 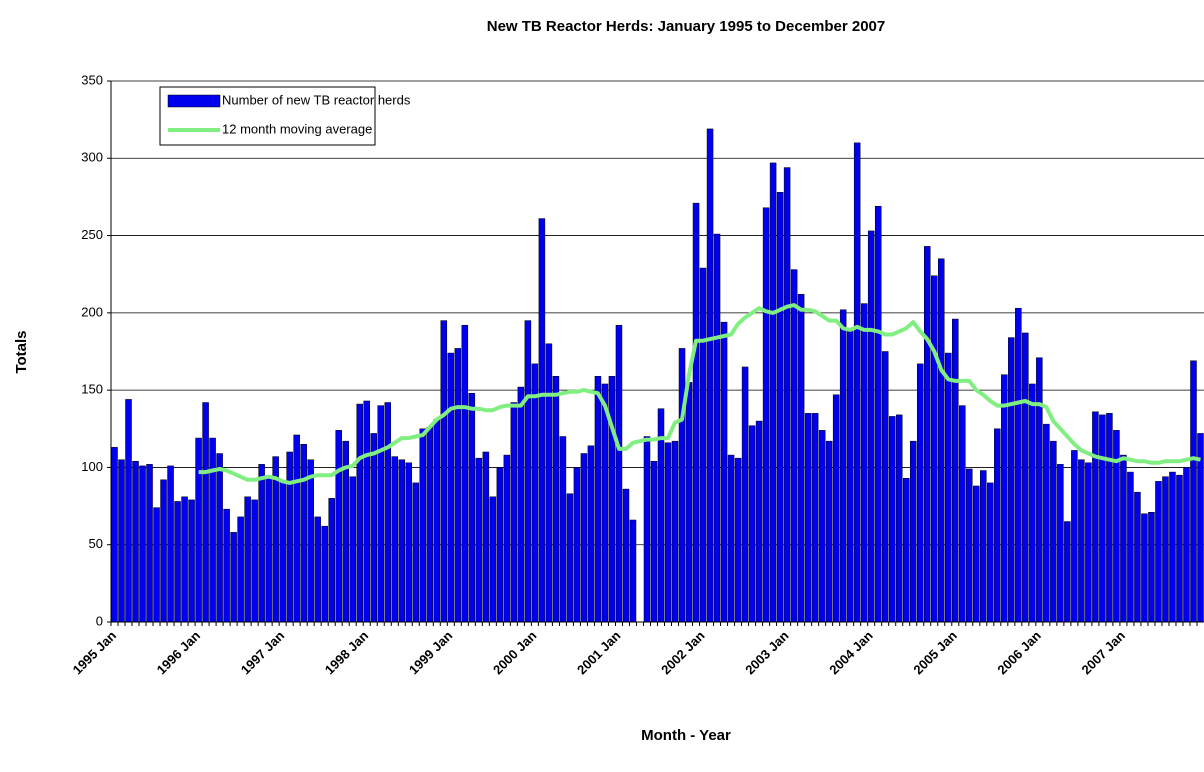 What do you see at coordinates (297, 128) in the screenshot?
I see `legend-label: 12 month moving average` at bounding box center [297, 128].